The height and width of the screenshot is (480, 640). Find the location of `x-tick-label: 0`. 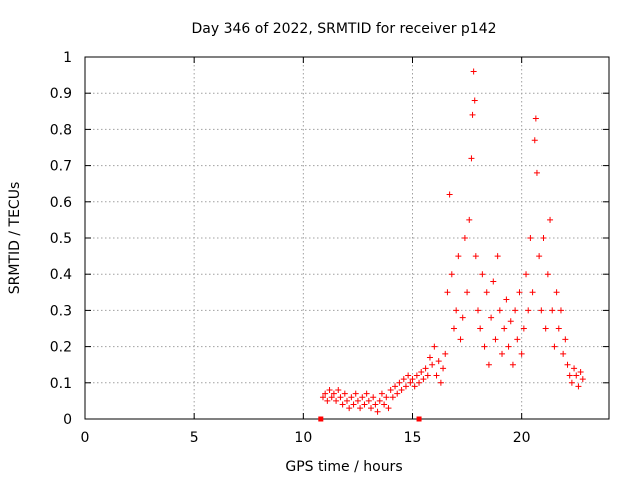

x-tick-label: 0 is located at coordinates (85, 438).